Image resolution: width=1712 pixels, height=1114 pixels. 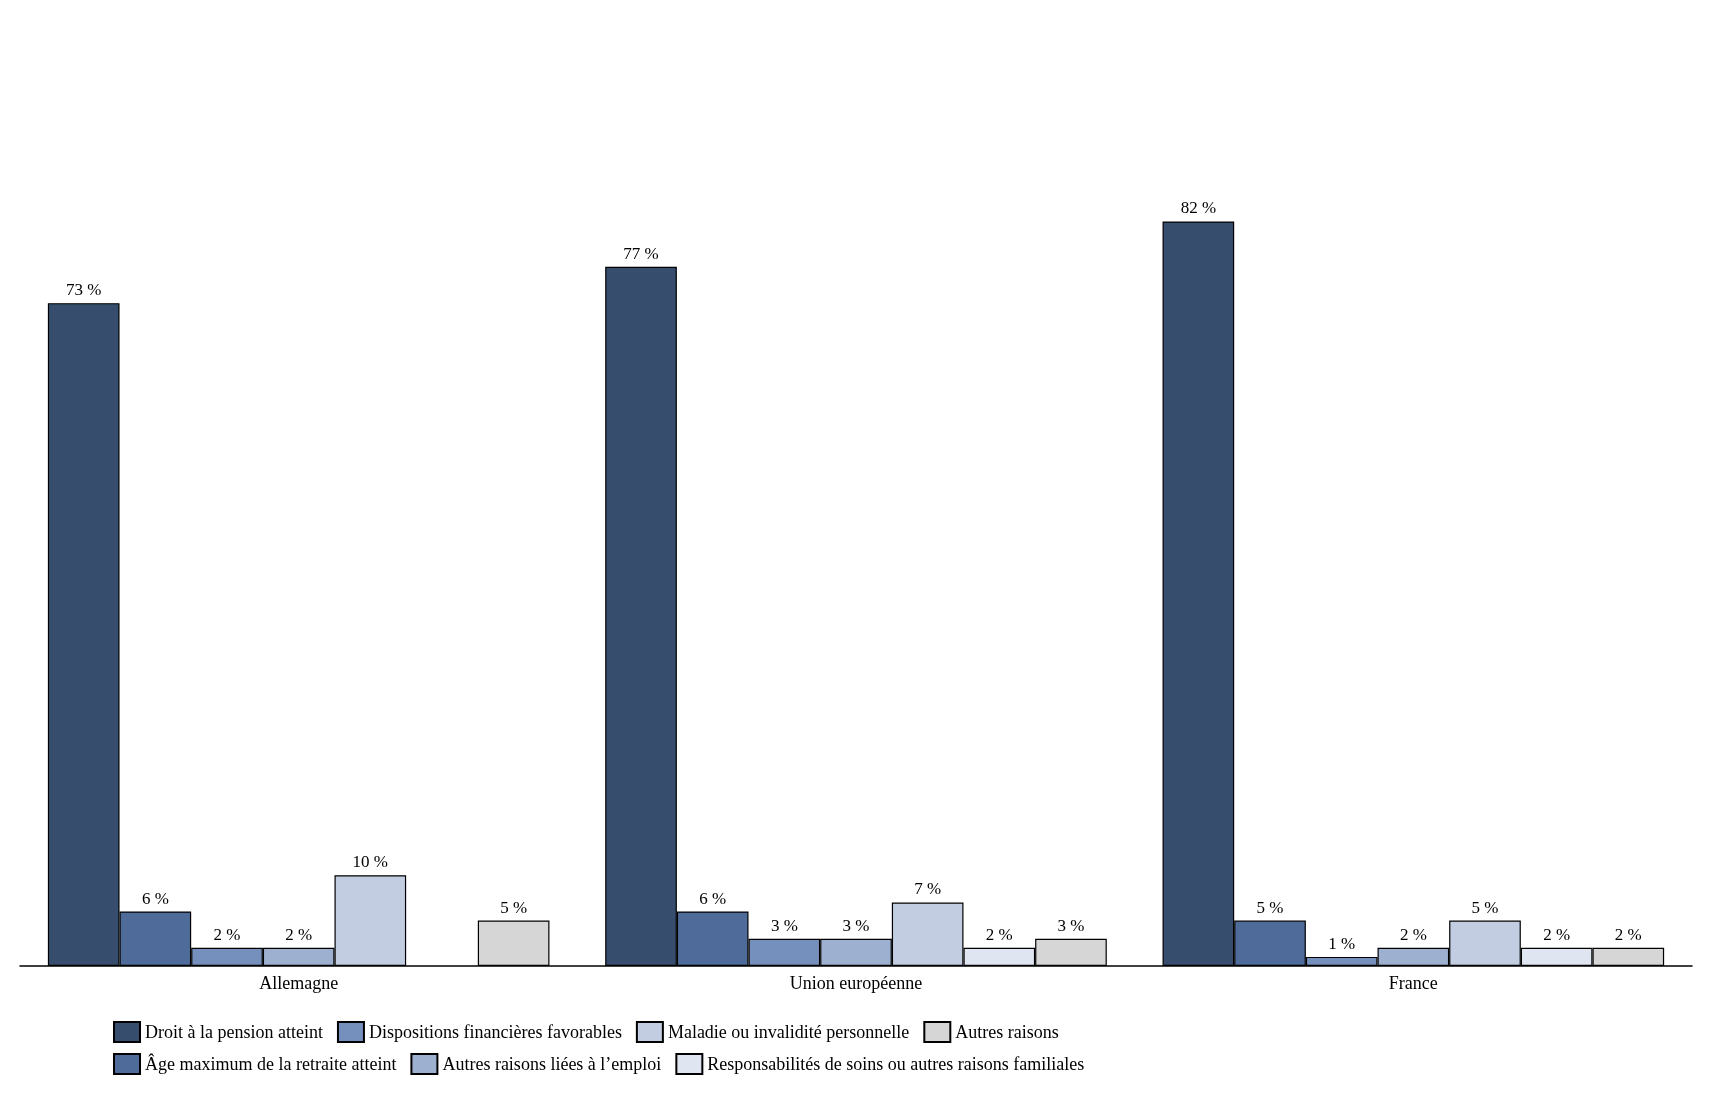 I want to click on data-label: 82 %, so click(x=1198, y=208).